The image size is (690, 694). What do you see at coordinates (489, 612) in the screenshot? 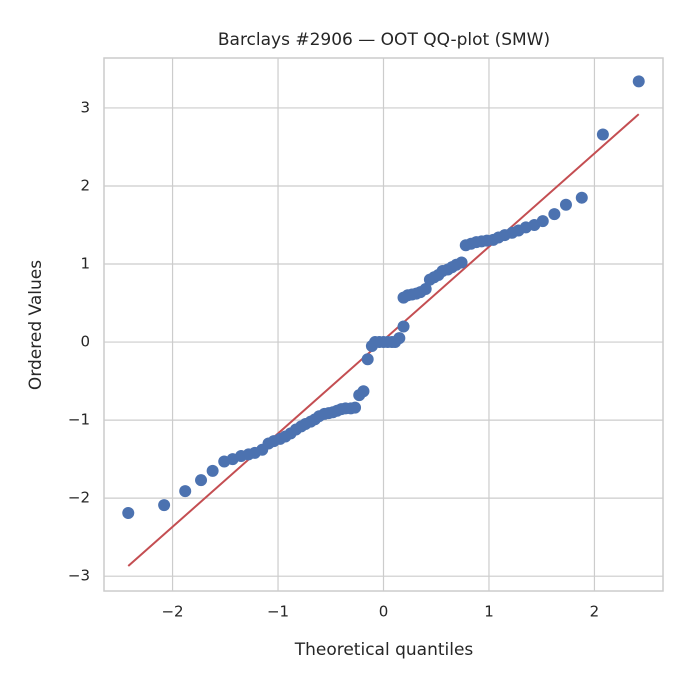
I see `x-tick-label: 1` at bounding box center [489, 612].